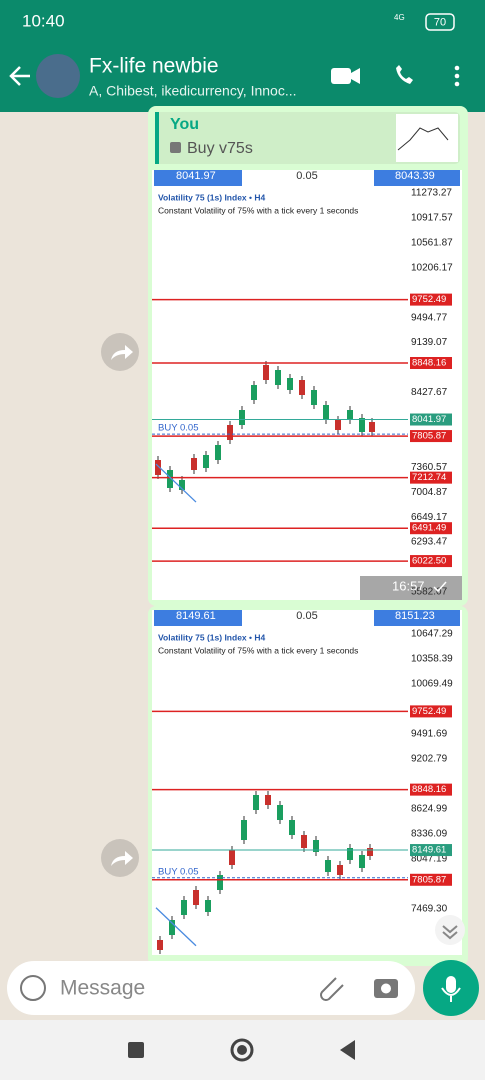 Image resolution: width=485 pixels, height=1085 pixels. I want to click on video-call, so click(341, 76).